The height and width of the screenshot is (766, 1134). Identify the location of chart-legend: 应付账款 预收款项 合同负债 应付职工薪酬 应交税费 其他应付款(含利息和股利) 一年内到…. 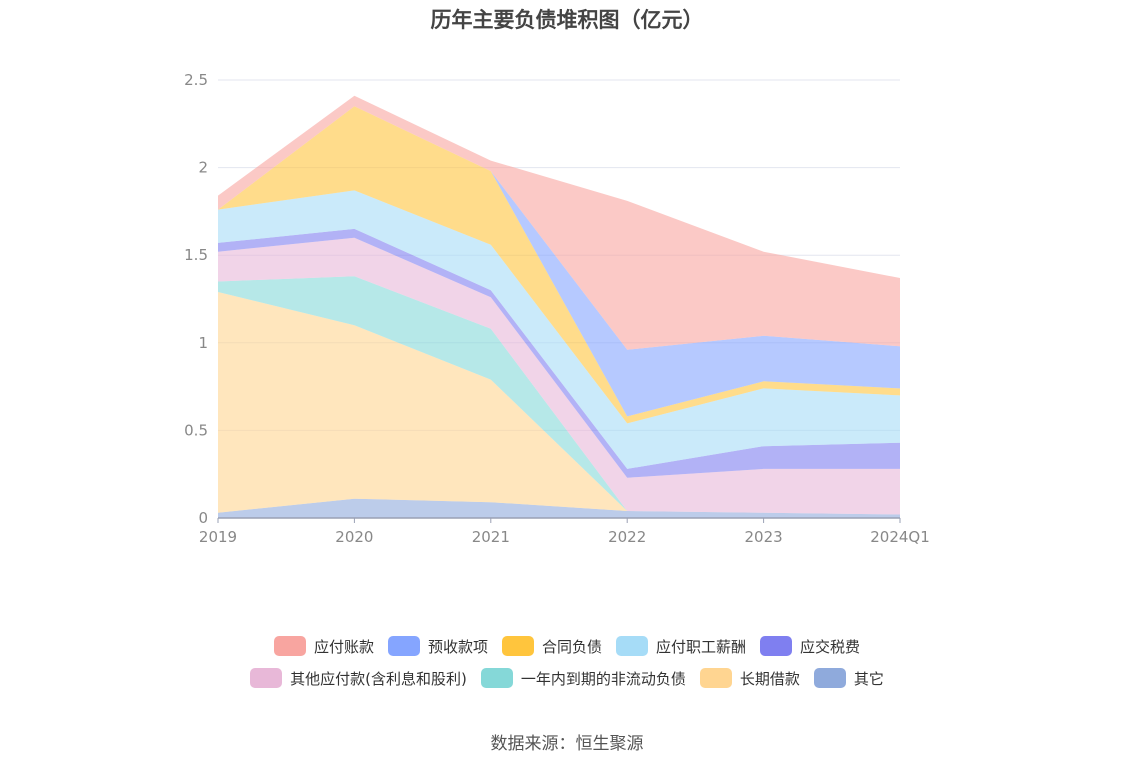
(567, 662).